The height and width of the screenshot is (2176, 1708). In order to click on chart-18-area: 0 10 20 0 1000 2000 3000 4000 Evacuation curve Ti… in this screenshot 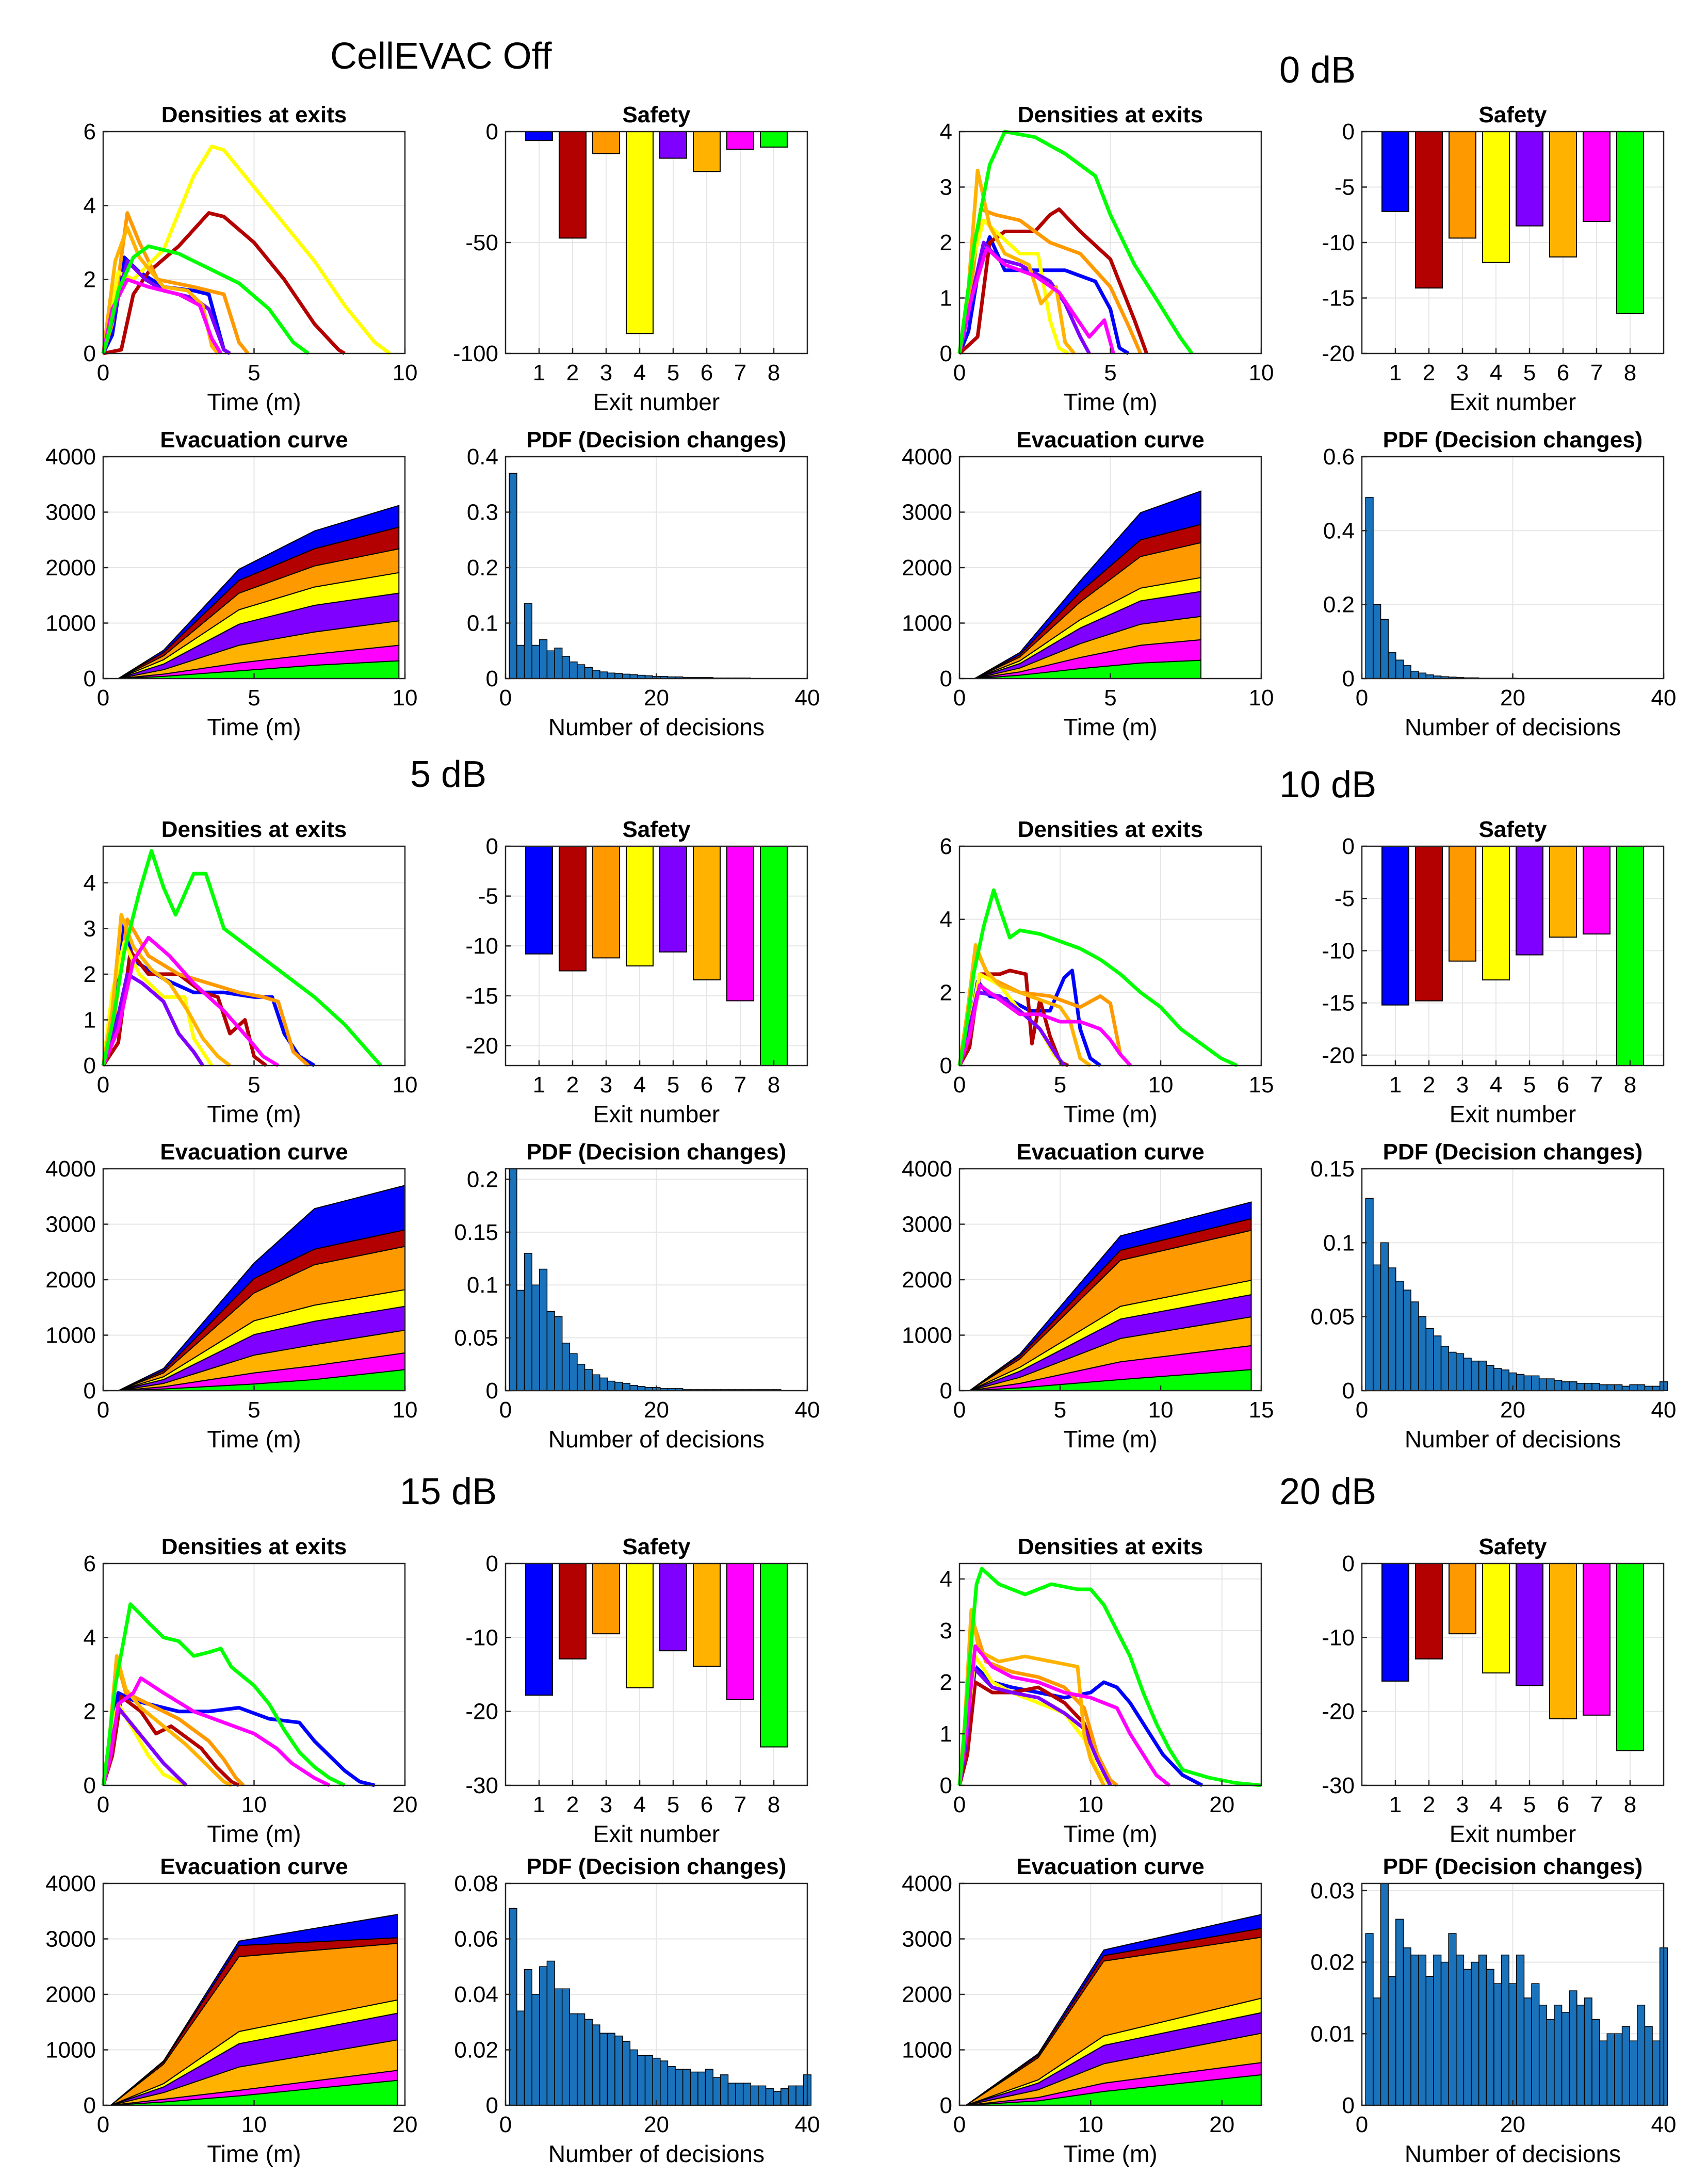, I will do `click(231, 2011)`.